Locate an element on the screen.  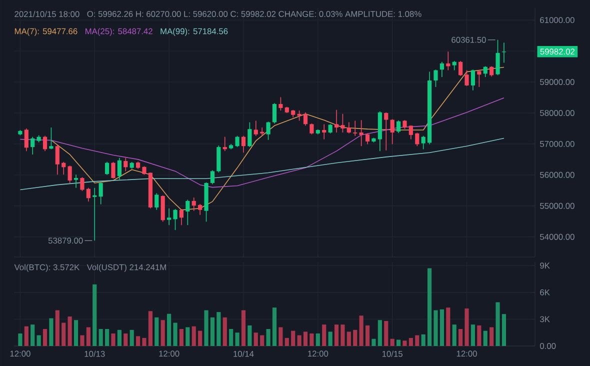
y-tick-label: 58000.00 is located at coordinates (557, 113).